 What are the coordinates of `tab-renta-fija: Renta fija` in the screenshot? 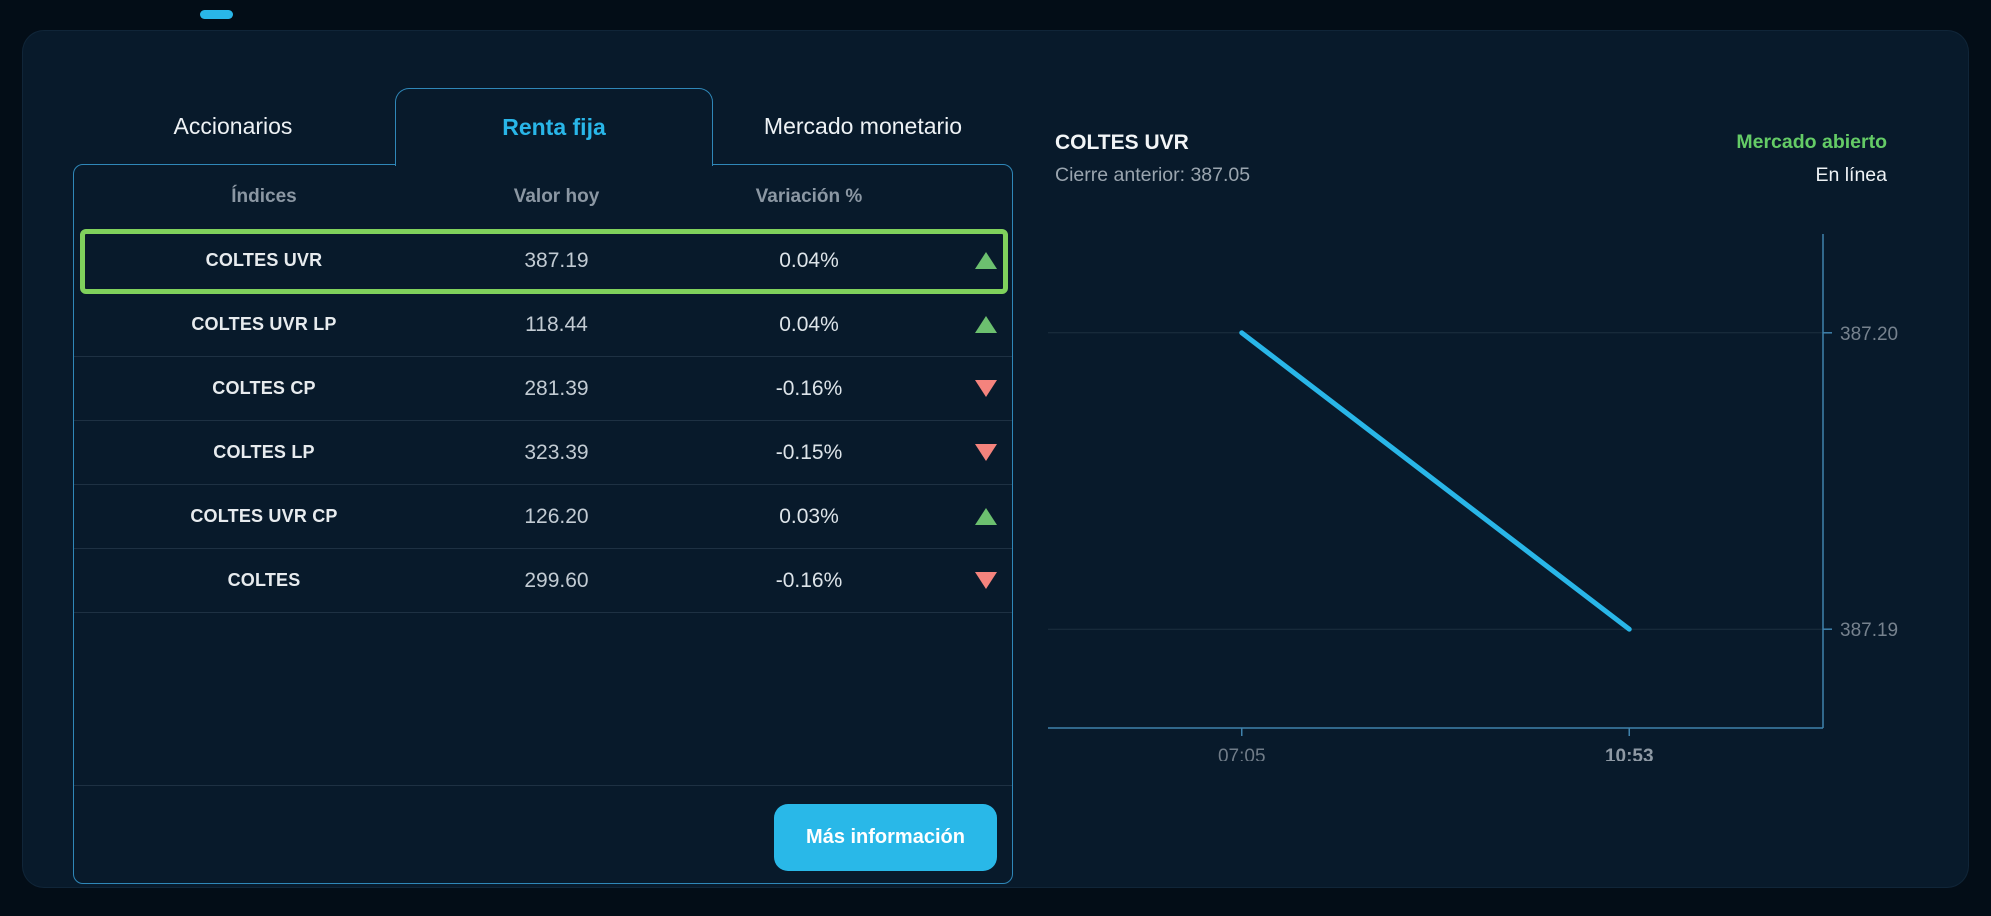 It's located at (554, 127).